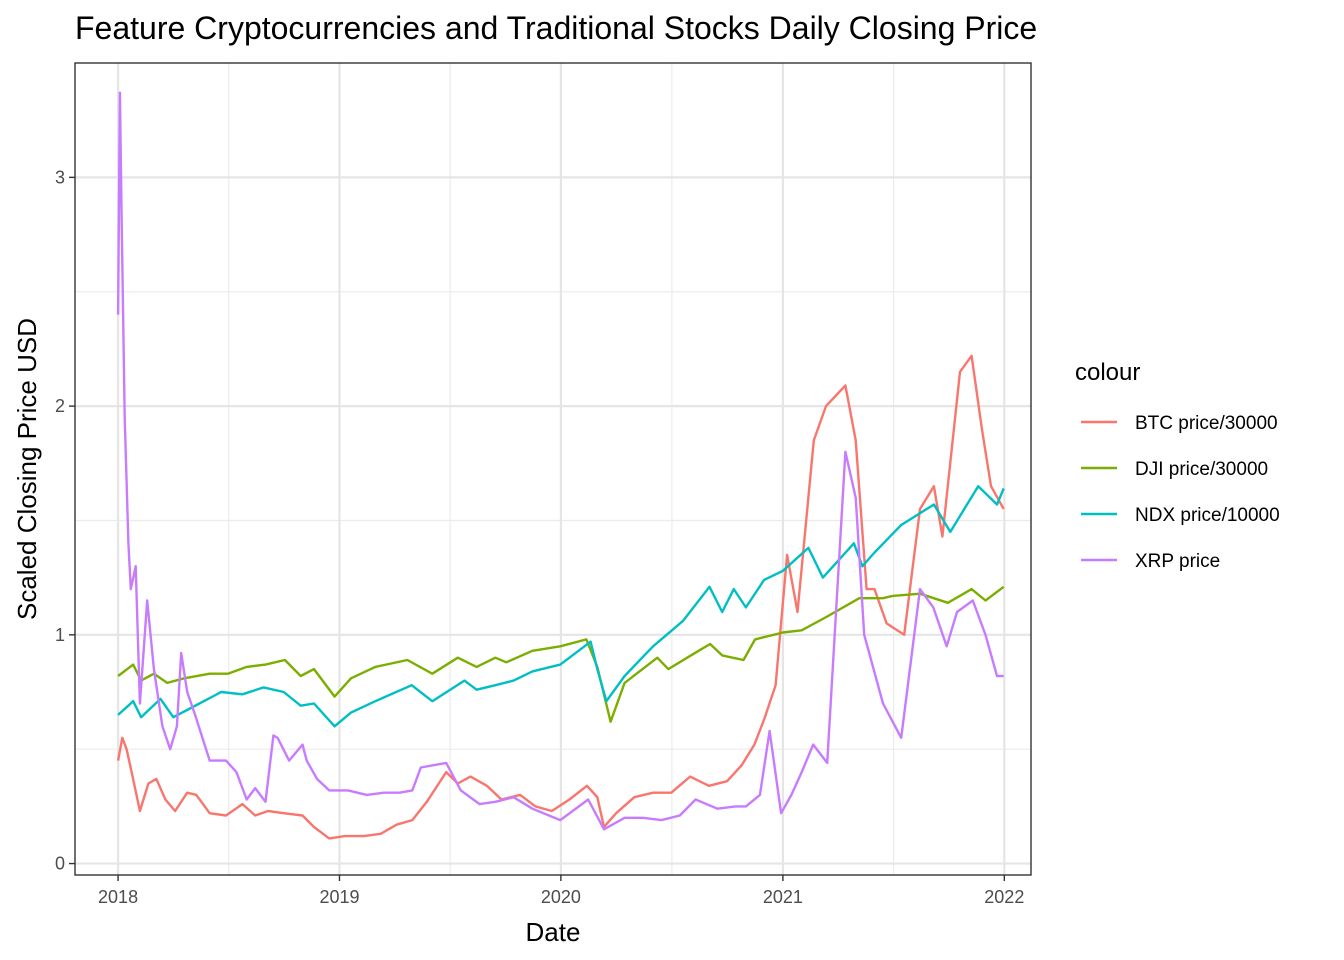 Image resolution: width=1344 pixels, height=960 pixels. Describe the element at coordinates (1206, 423) in the screenshot. I see `legend-label: BTC price/30000` at that location.